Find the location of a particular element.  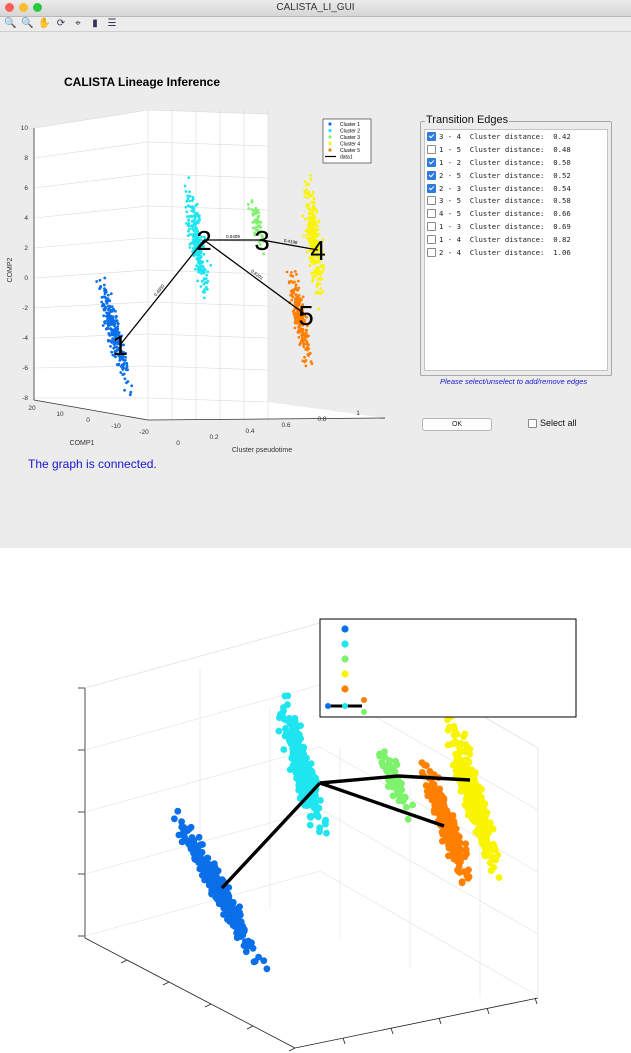

edge-row: 2 - 4 Cluster distance: 1.06 is located at coordinates (516, 252).